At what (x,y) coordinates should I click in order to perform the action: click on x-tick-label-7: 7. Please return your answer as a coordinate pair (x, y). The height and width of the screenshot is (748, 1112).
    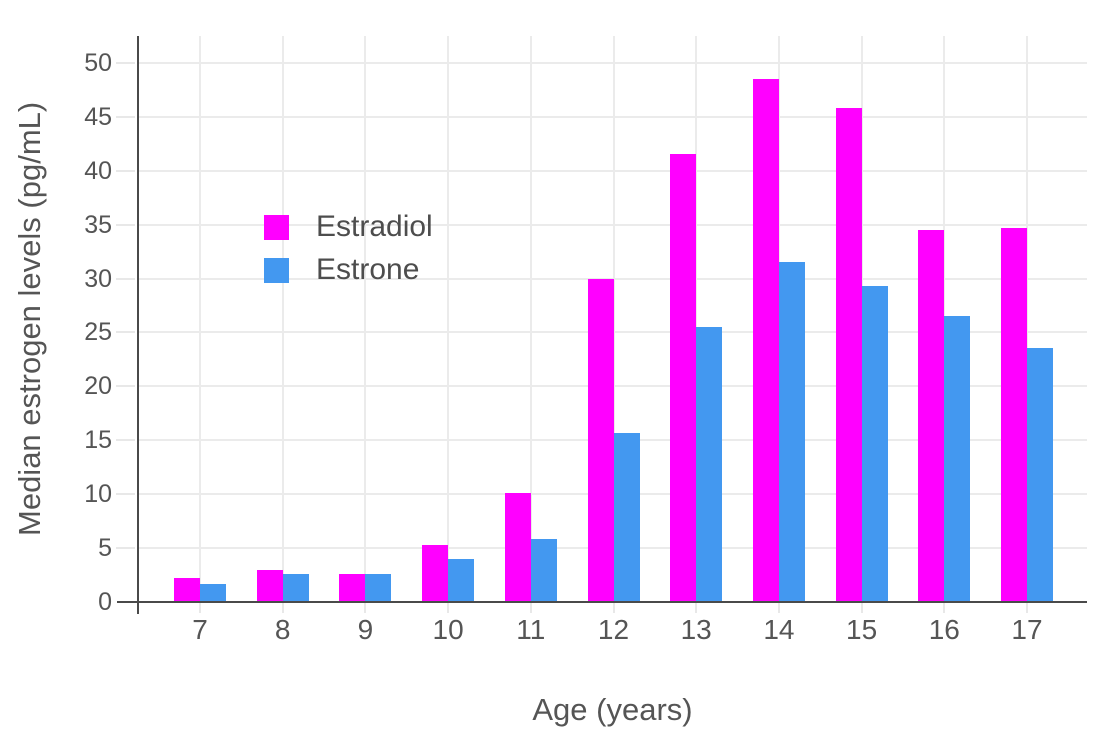
    Looking at the image, I should click on (200, 629).